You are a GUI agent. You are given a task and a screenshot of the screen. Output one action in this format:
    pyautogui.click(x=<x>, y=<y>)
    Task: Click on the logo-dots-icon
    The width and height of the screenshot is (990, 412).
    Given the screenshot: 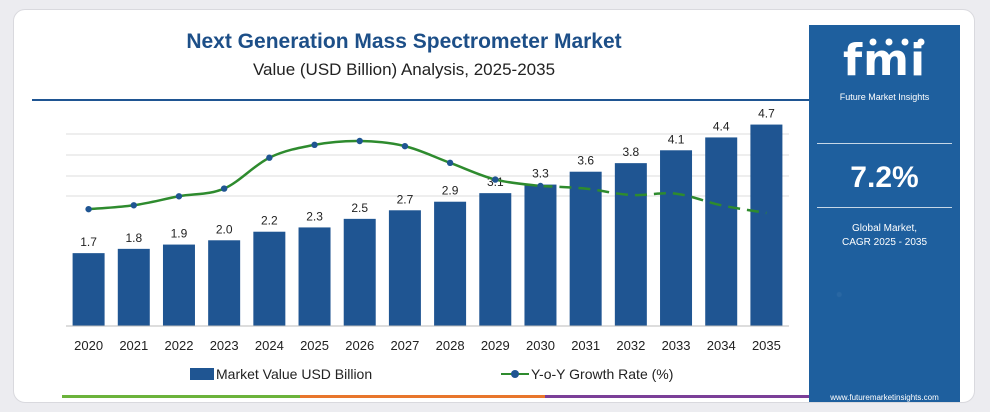 What is the action you would take?
    pyautogui.click(x=897, y=42)
    